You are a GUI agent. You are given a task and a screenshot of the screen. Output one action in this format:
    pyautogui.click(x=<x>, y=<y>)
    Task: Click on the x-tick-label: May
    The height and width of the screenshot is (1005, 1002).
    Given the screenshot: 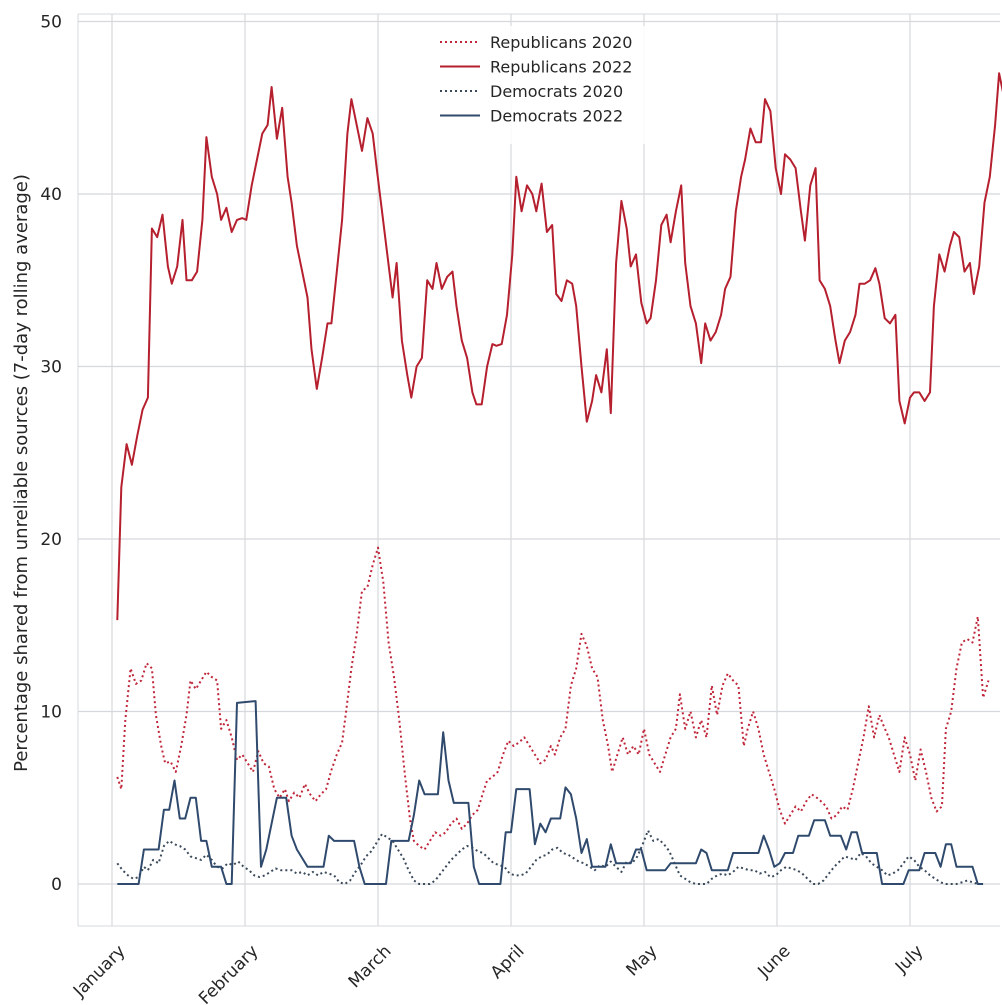 What is the action you would take?
    pyautogui.click(x=642, y=960)
    